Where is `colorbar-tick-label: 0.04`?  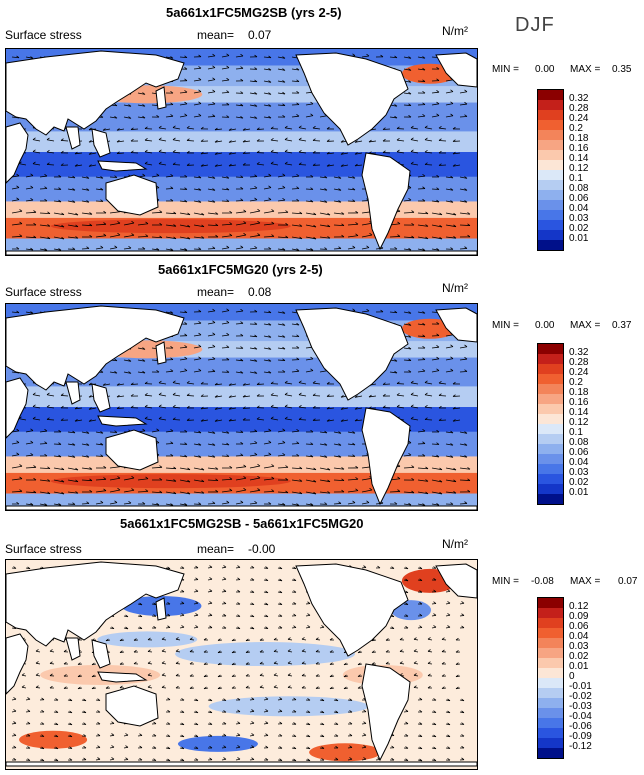 colorbar-tick-label: 0.04 is located at coordinates (579, 636).